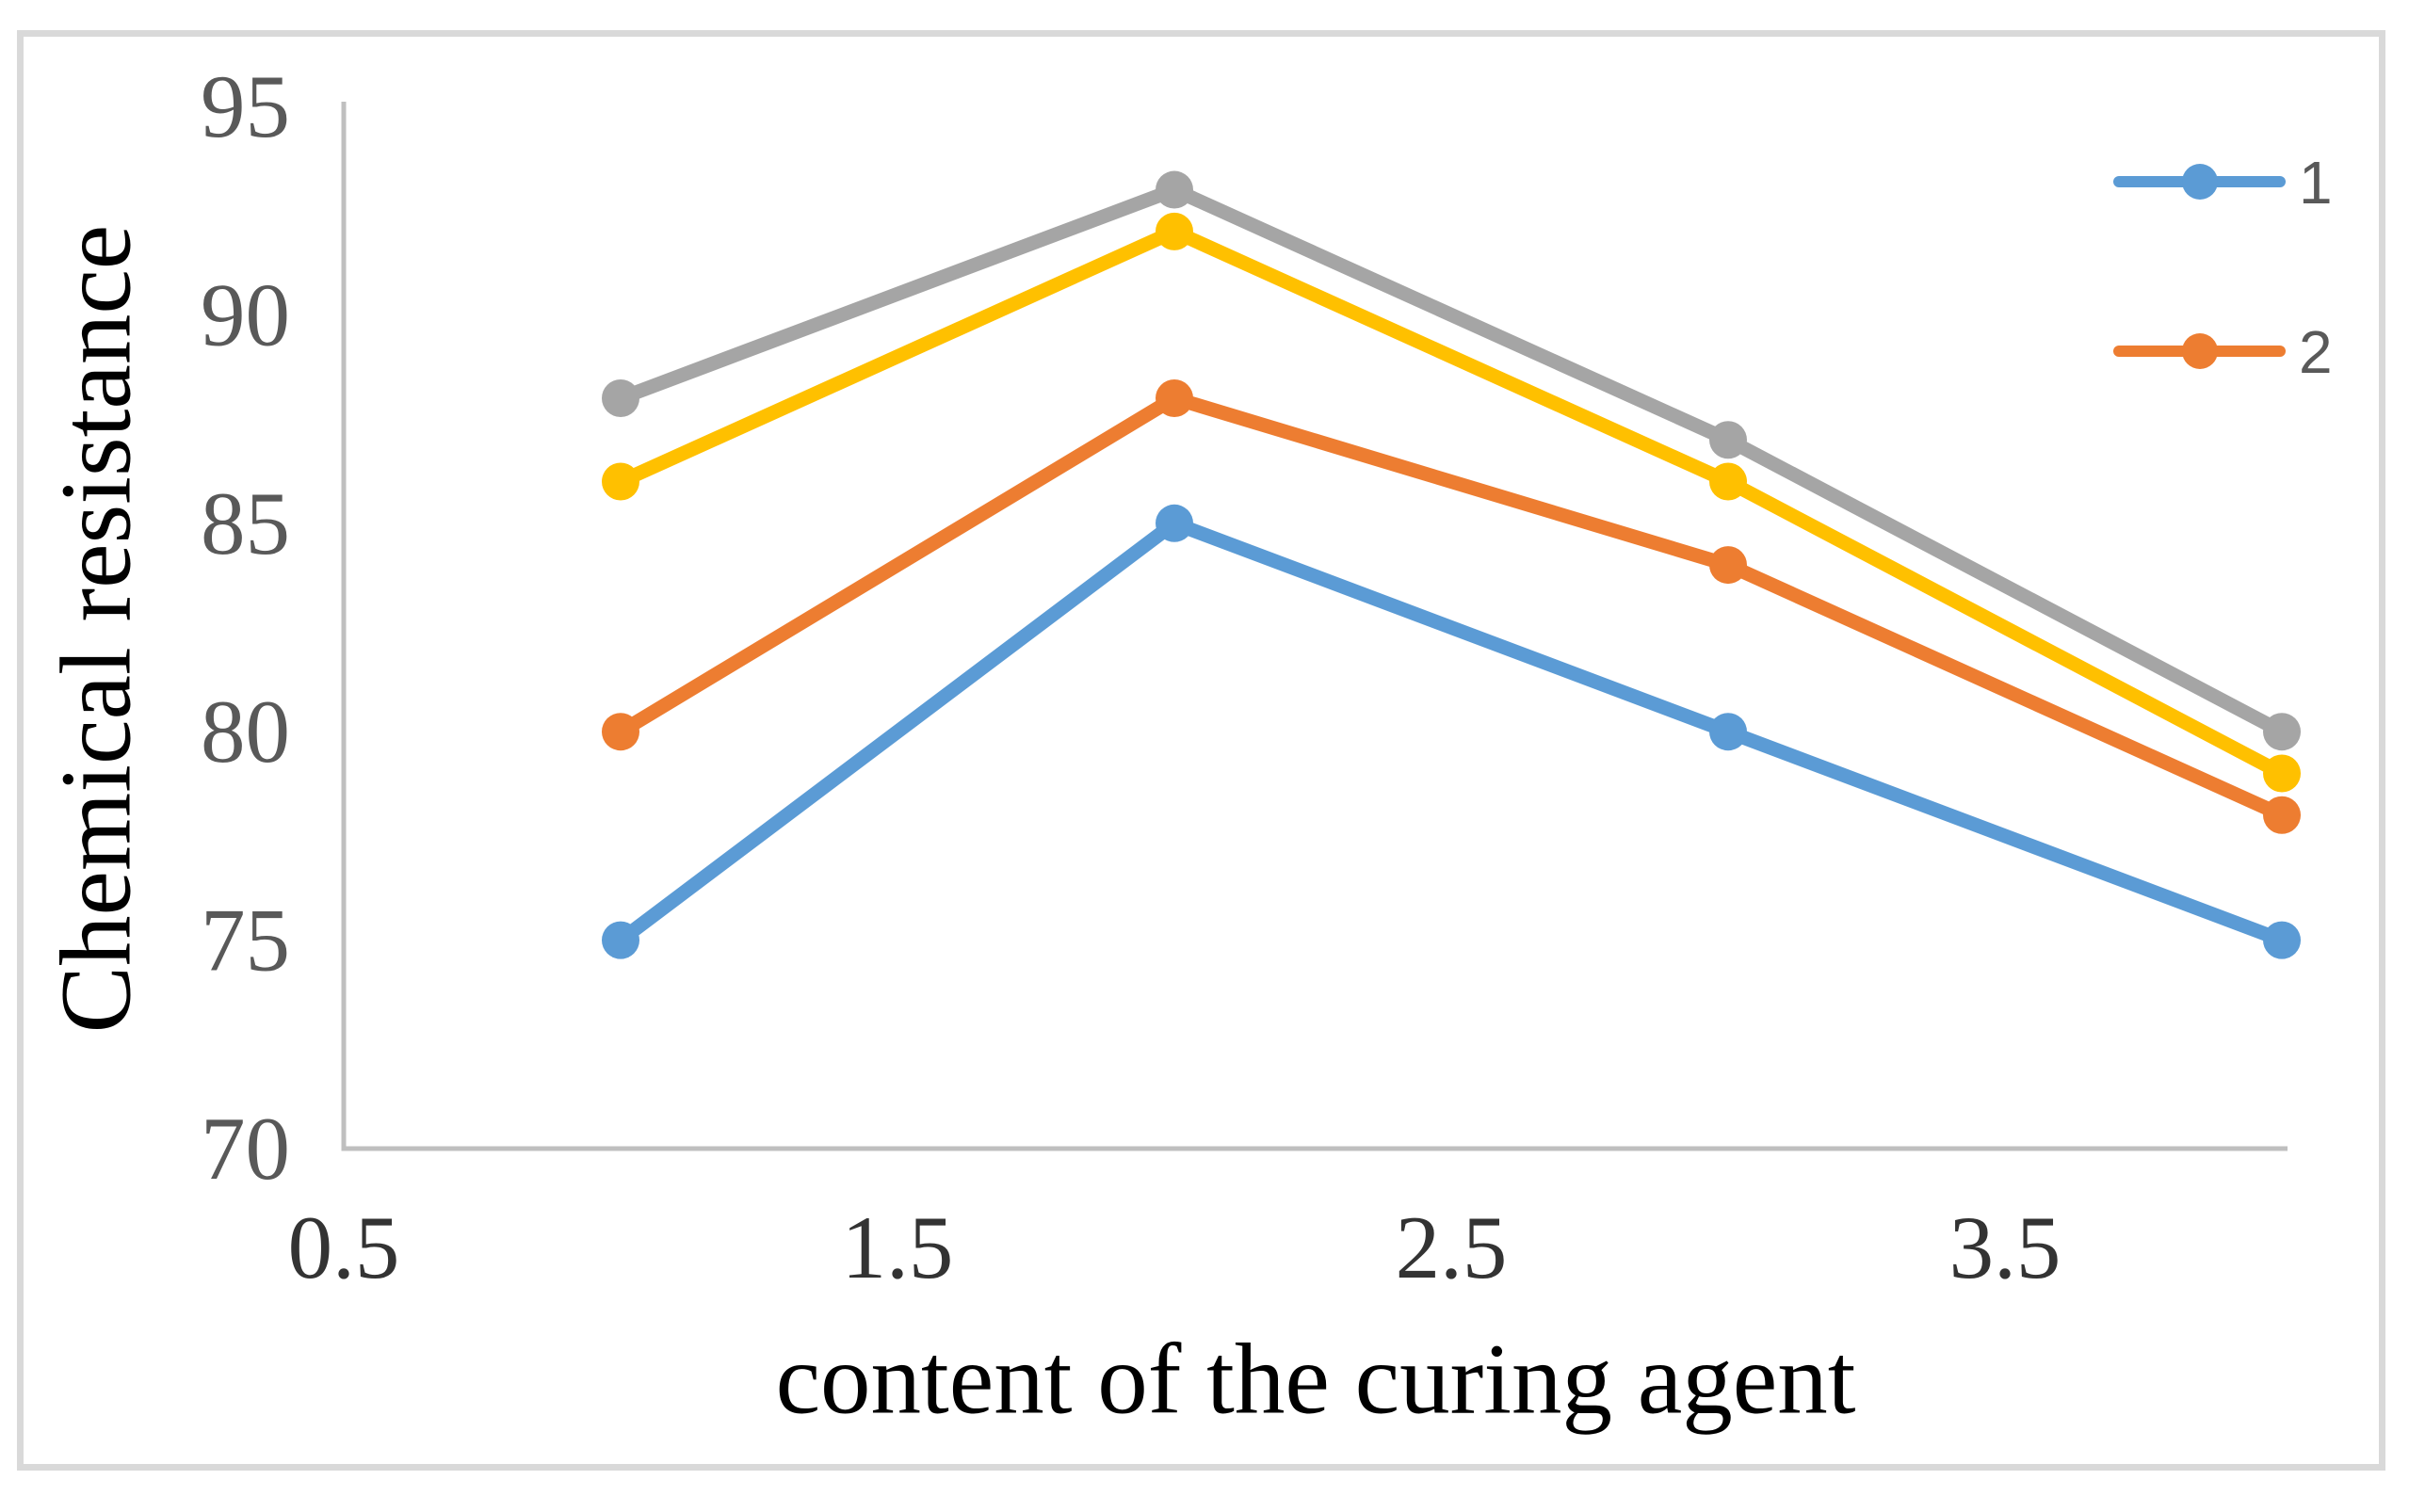 The image size is (2409, 1512). What do you see at coordinates (2005, 1247) in the screenshot?
I see `x-tick-label: 3.5` at bounding box center [2005, 1247].